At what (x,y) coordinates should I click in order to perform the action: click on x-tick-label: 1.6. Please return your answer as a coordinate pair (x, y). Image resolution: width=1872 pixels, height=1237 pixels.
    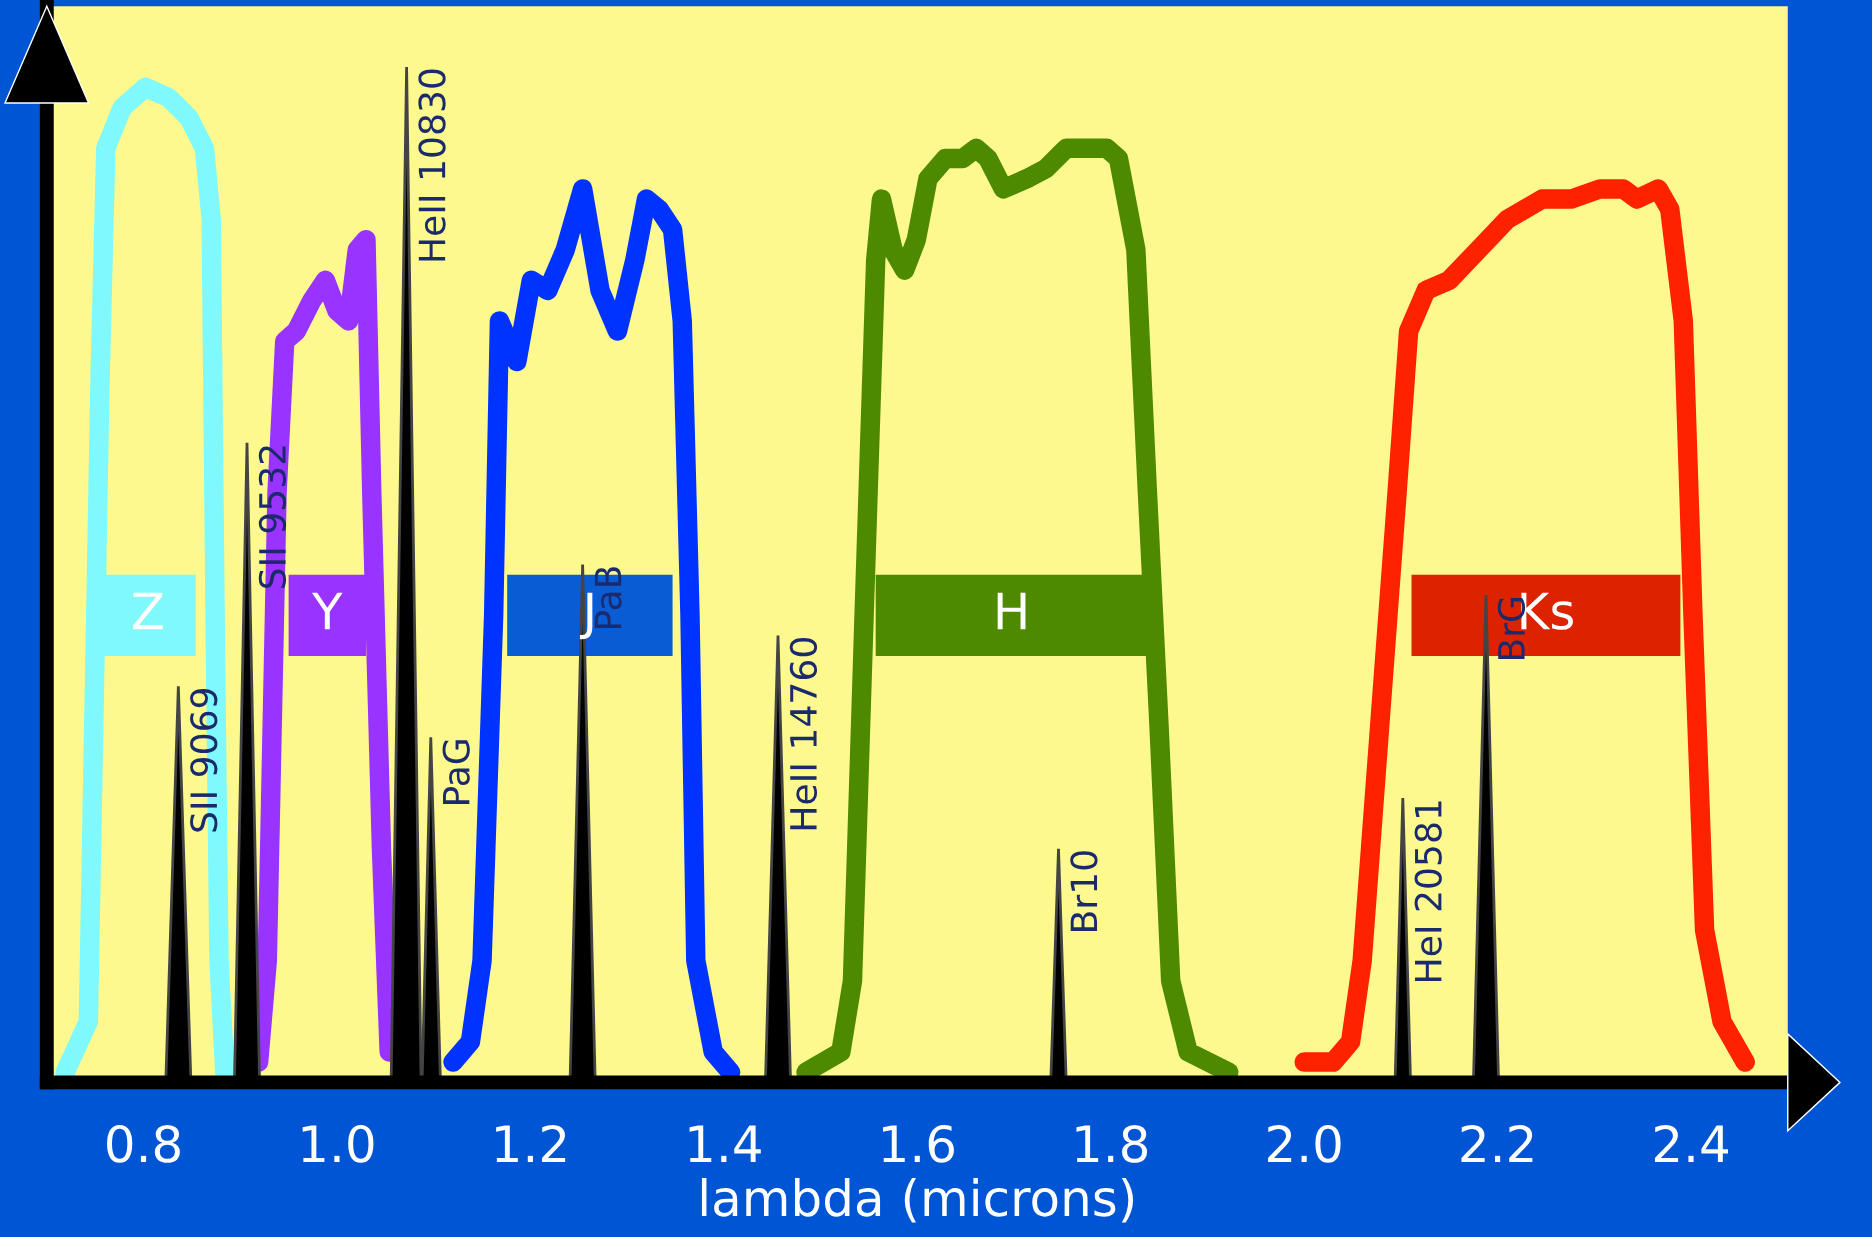
    Looking at the image, I should click on (918, 1143).